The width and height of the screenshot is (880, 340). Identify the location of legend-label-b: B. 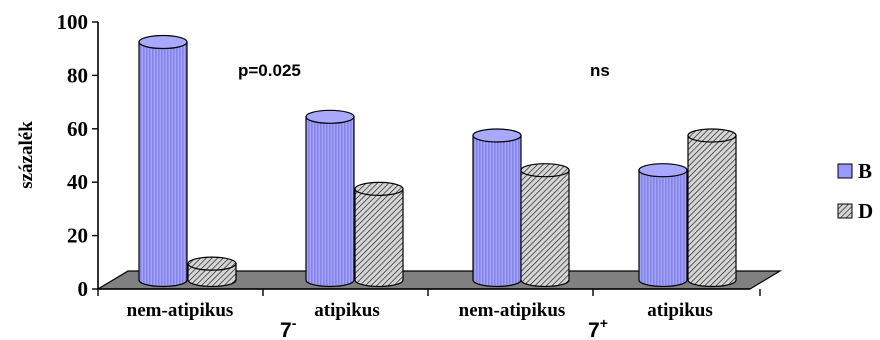
(865, 171).